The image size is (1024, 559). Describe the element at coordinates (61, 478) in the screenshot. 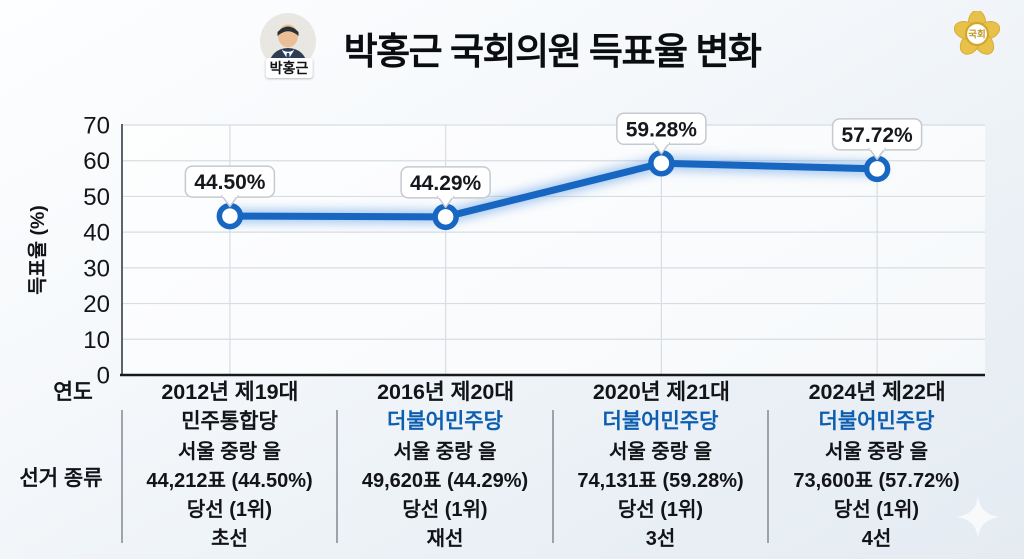

I see `table-row-label: 선거 종류` at that location.